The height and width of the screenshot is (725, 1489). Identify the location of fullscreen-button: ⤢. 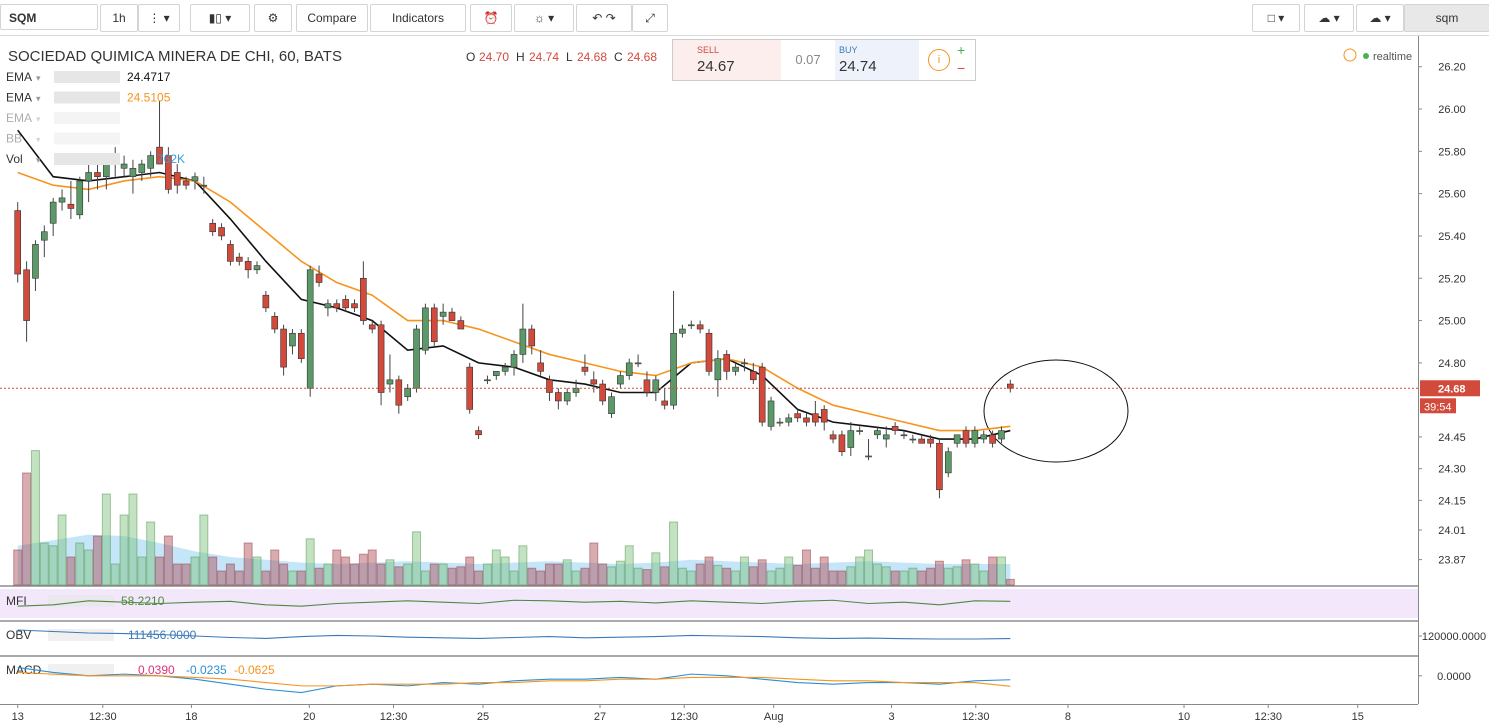
(650, 18).